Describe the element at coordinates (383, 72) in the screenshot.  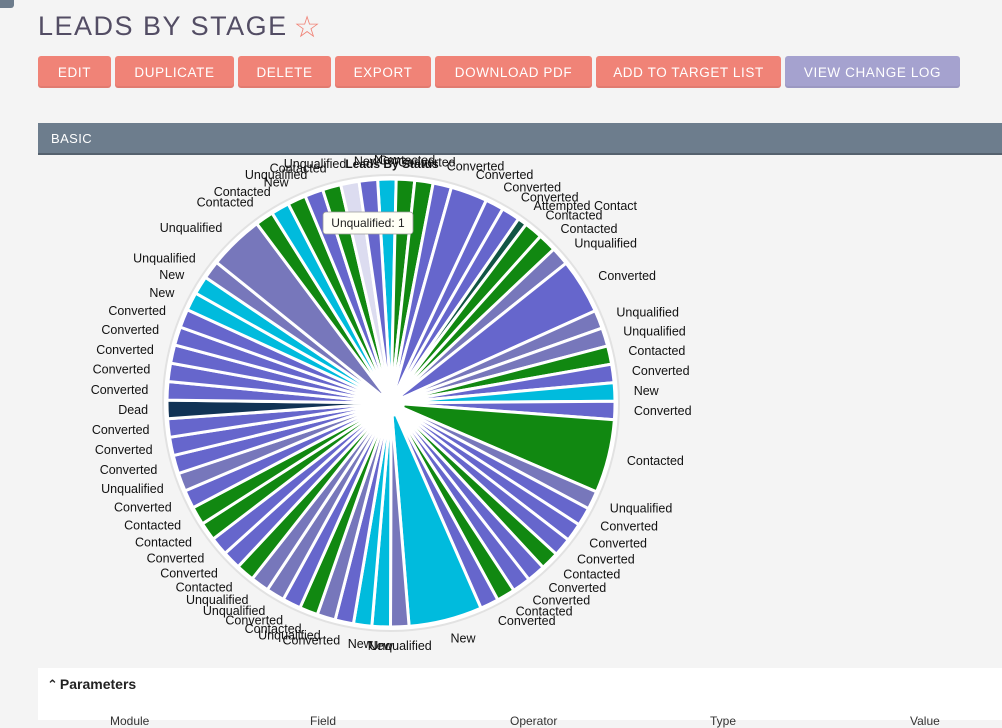
I see `export-button: EXPORT` at that location.